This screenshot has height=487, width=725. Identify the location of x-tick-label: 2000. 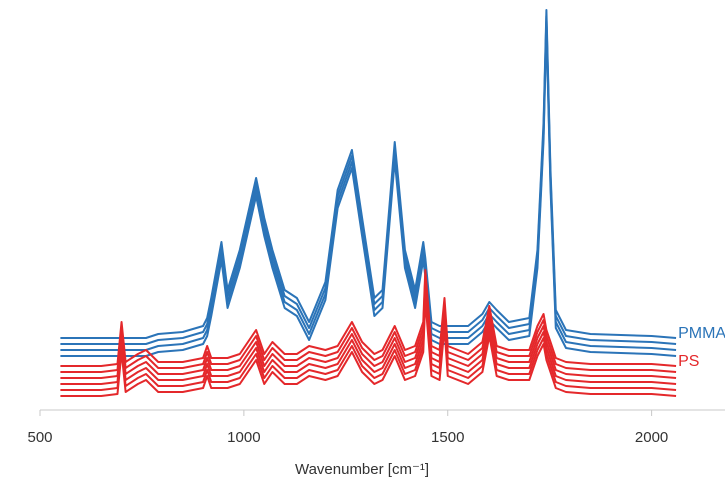
(651, 437).